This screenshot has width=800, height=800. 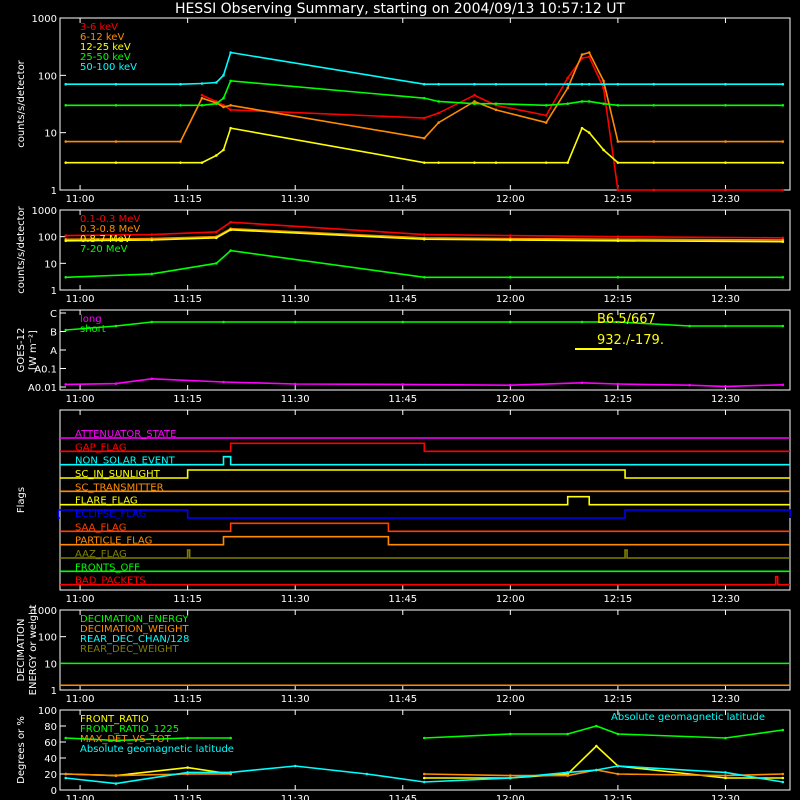 I want to click on flag-label: BAD_PACKETS, so click(x=110, y=581).